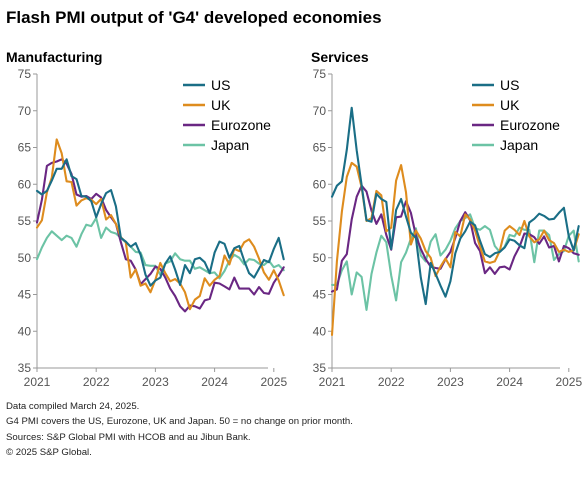 The image size is (584, 477). Describe the element at coordinates (391, 382) in the screenshot. I see `services-x-tick-label: 2022` at that location.